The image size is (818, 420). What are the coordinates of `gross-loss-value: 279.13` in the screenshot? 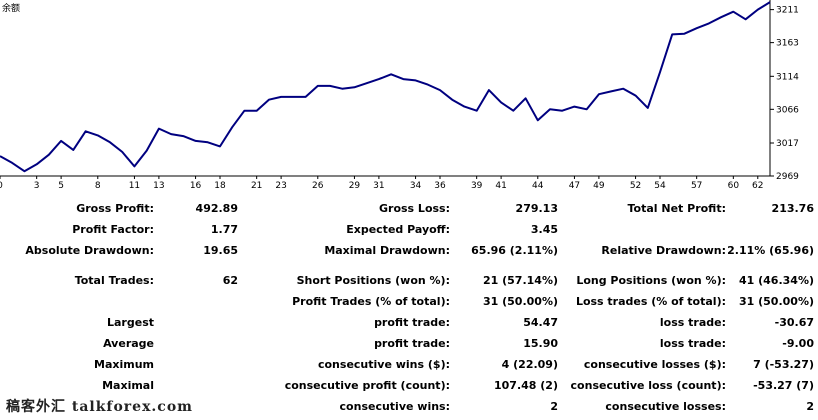 It's located at (536, 208).